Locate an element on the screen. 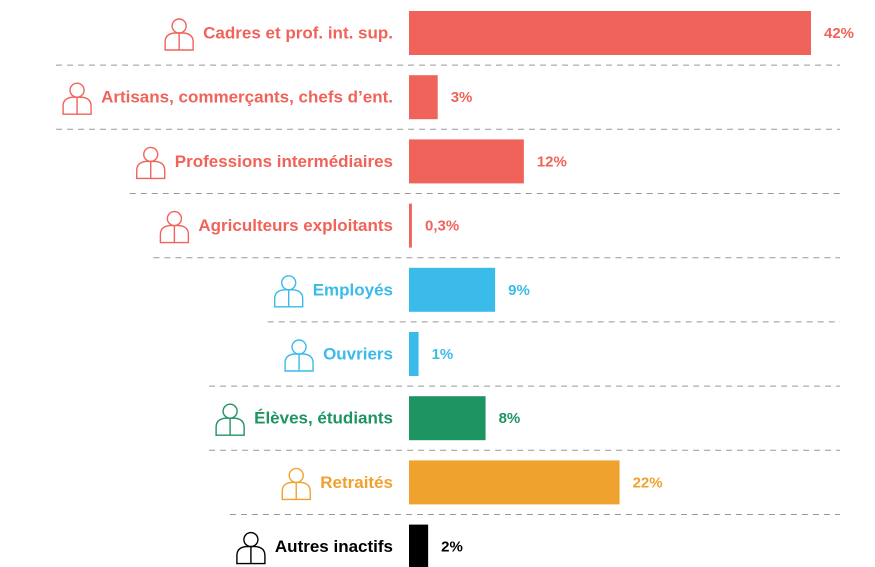  category-label: Cadres et prof. int. sup. is located at coordinates (298, 32).